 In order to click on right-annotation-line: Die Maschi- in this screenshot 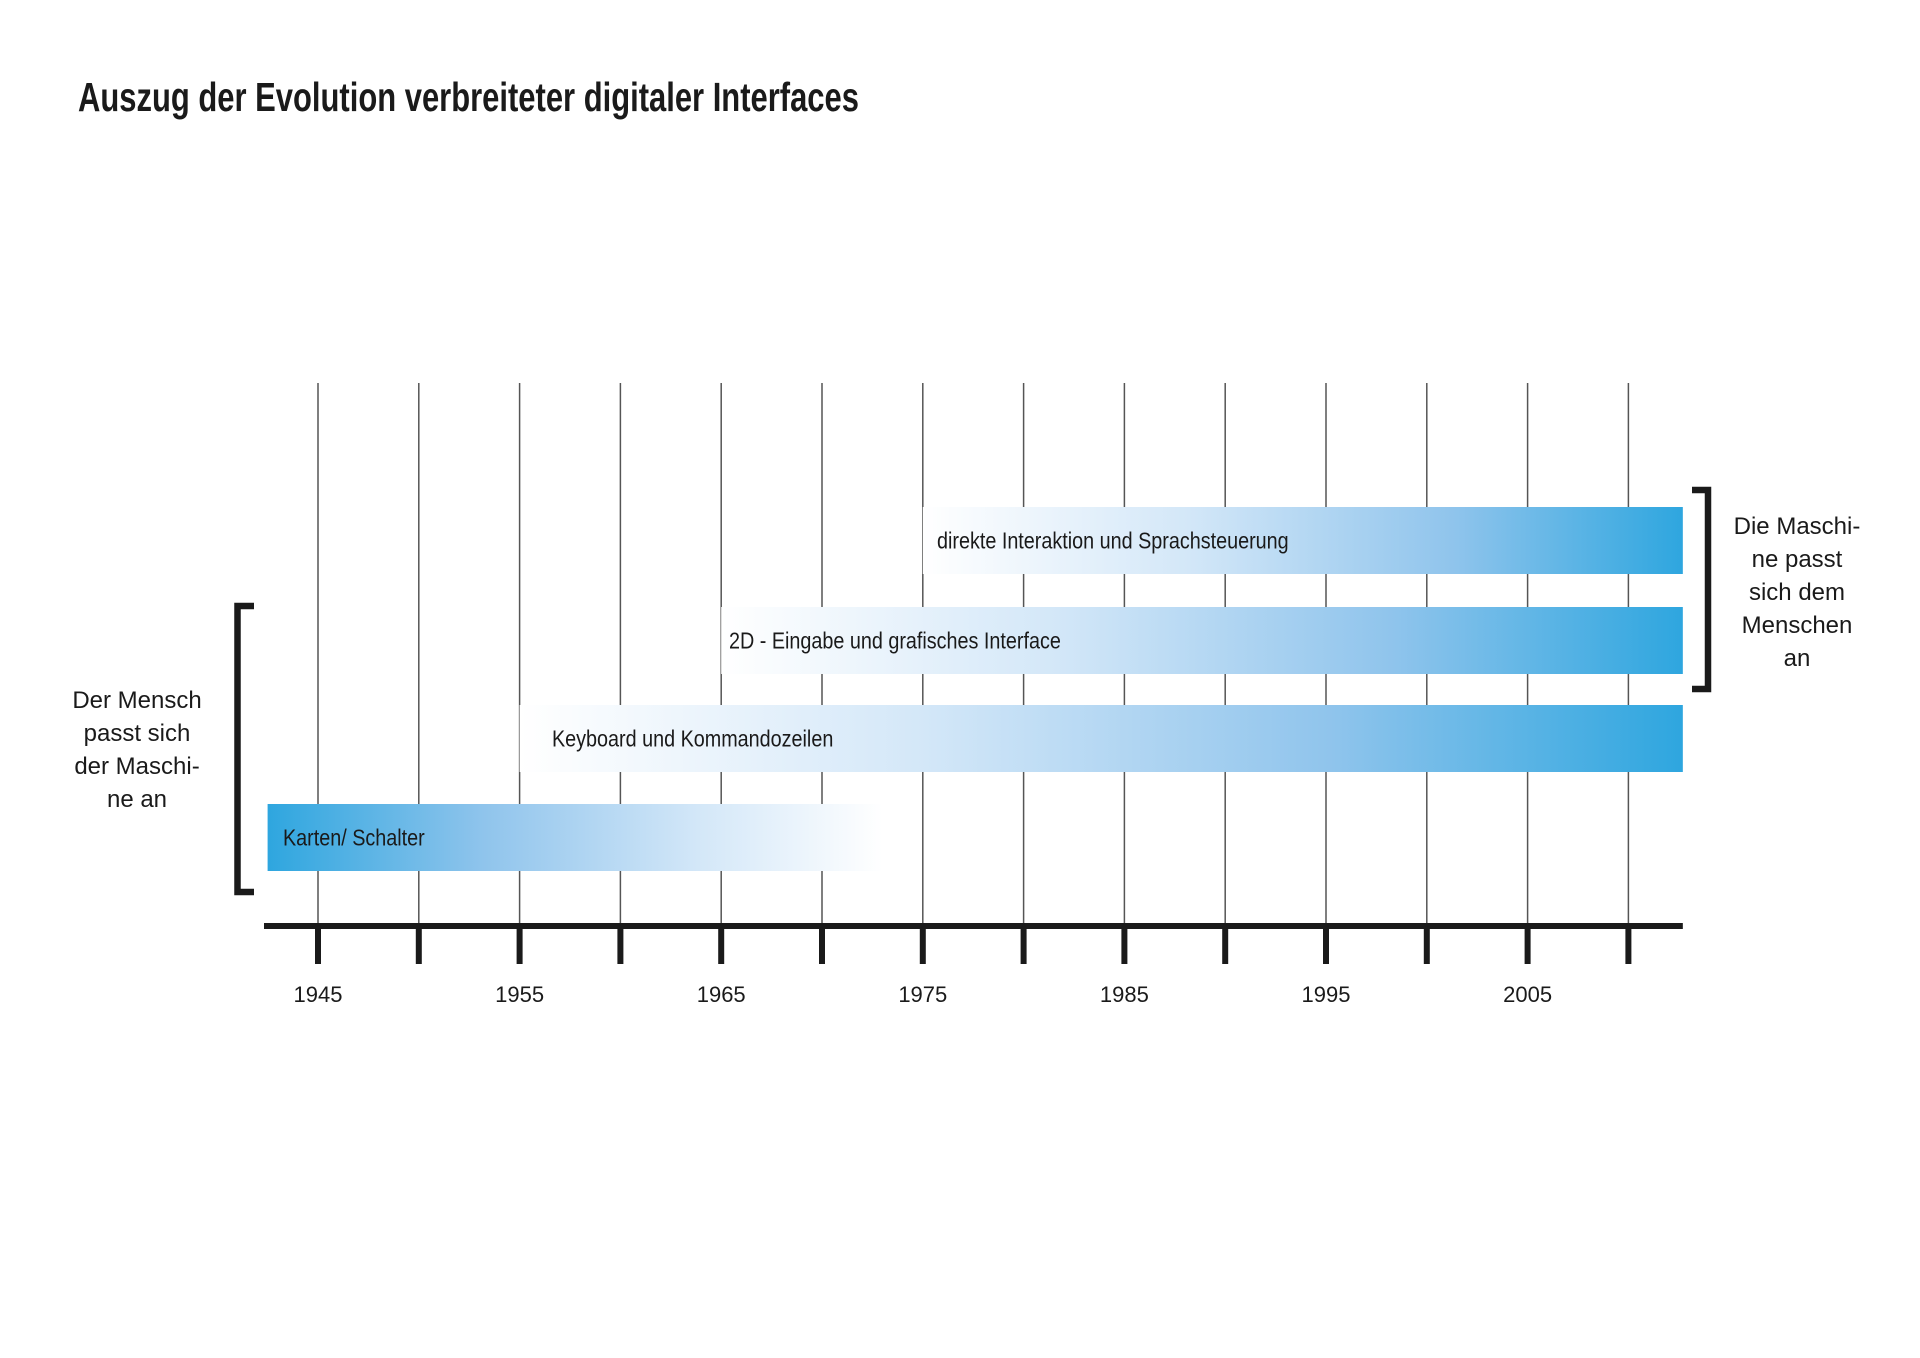, I will do `click(1797, 526)`.